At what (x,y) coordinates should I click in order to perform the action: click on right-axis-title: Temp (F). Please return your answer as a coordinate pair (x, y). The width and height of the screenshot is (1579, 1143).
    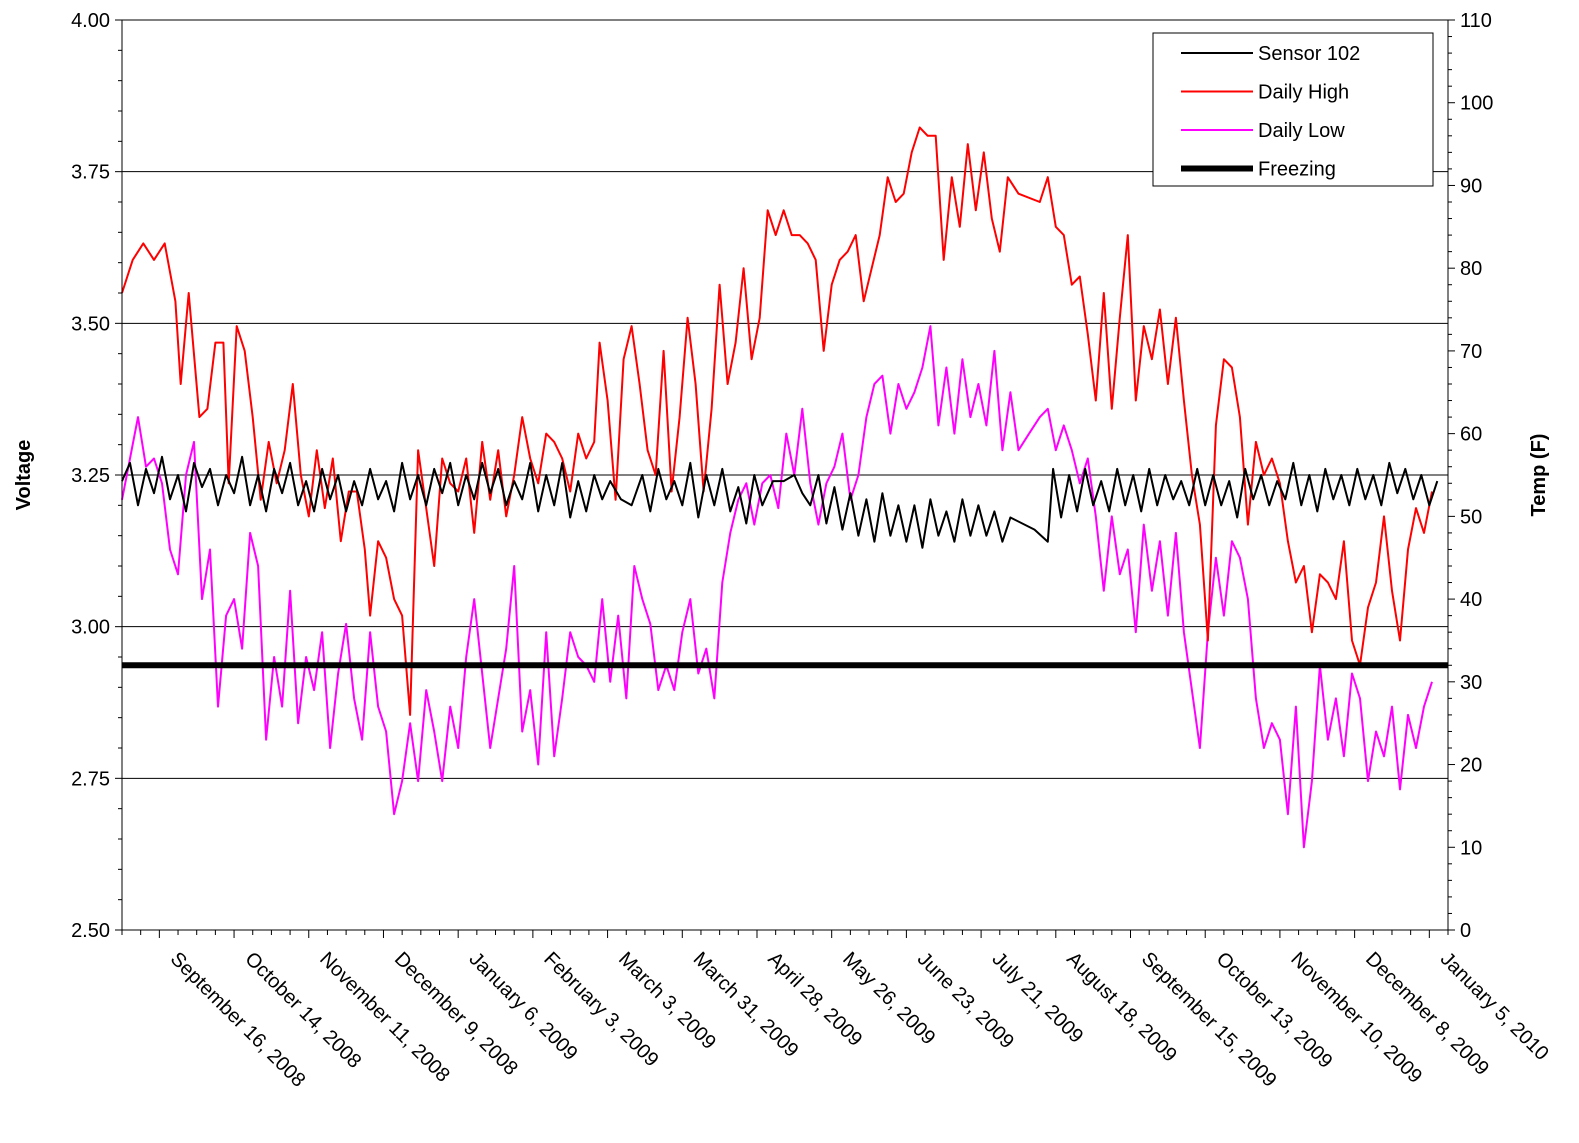
    Looking at the image, I should click on (1539, 475).